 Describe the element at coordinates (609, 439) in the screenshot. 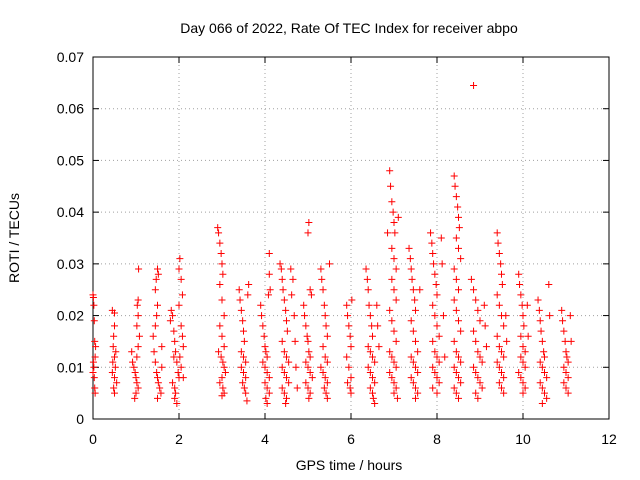

I see `x-tick-label: 12` at that location.